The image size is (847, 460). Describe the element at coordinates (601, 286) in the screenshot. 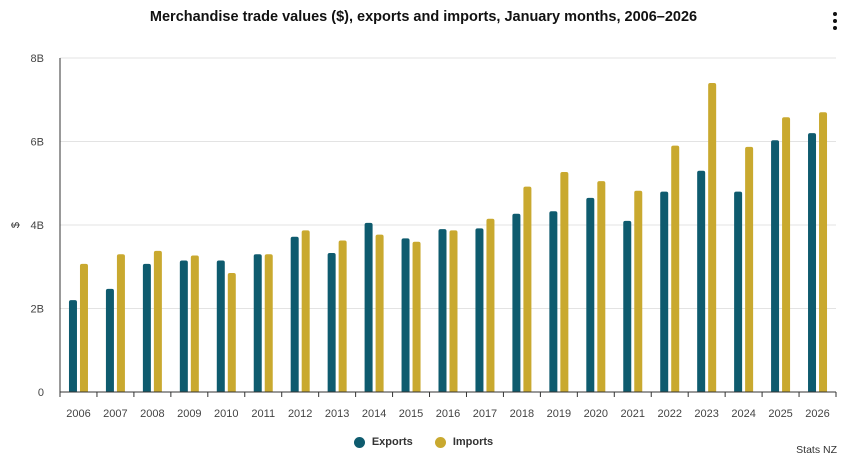

I see `bar-imports-2020` at that location.